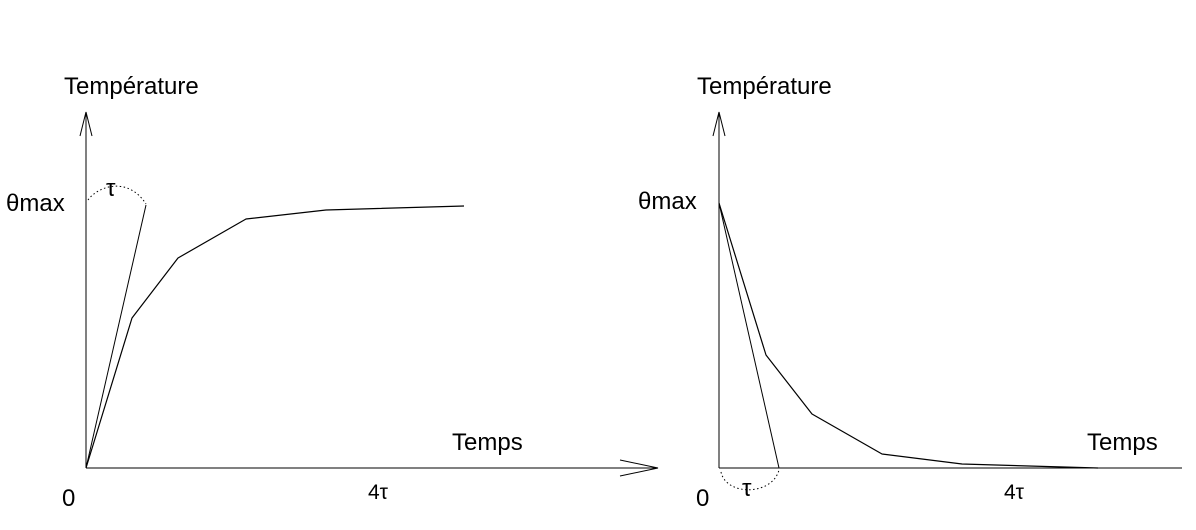 Image resolution: width=1196 pixels, height=530 pixels. What do you see at coordinates (667, 201) in the screenshot?
I see `cooling-theta-max-label: θmax` at bounding box center [667, 201].